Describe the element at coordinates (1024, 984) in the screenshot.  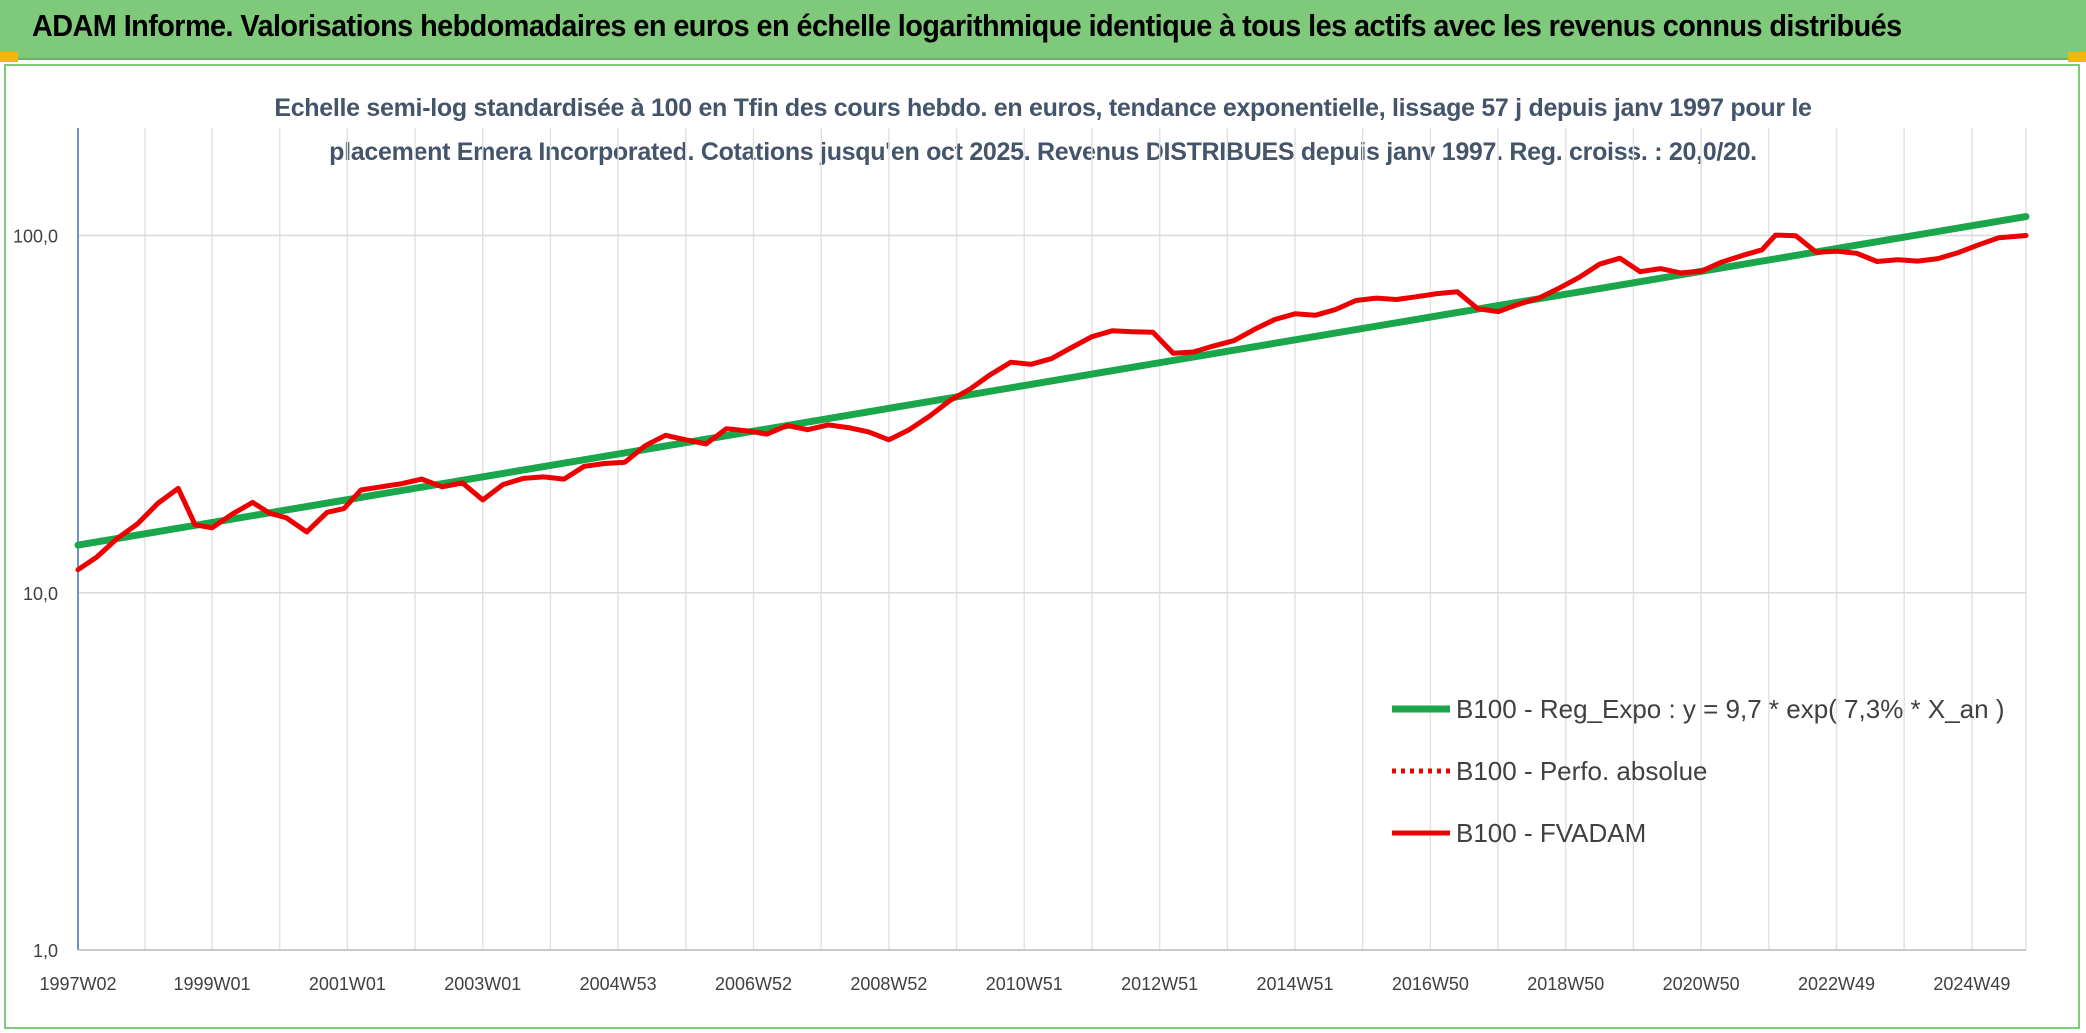
I see `x-tick-label: 2010W51` at that location.